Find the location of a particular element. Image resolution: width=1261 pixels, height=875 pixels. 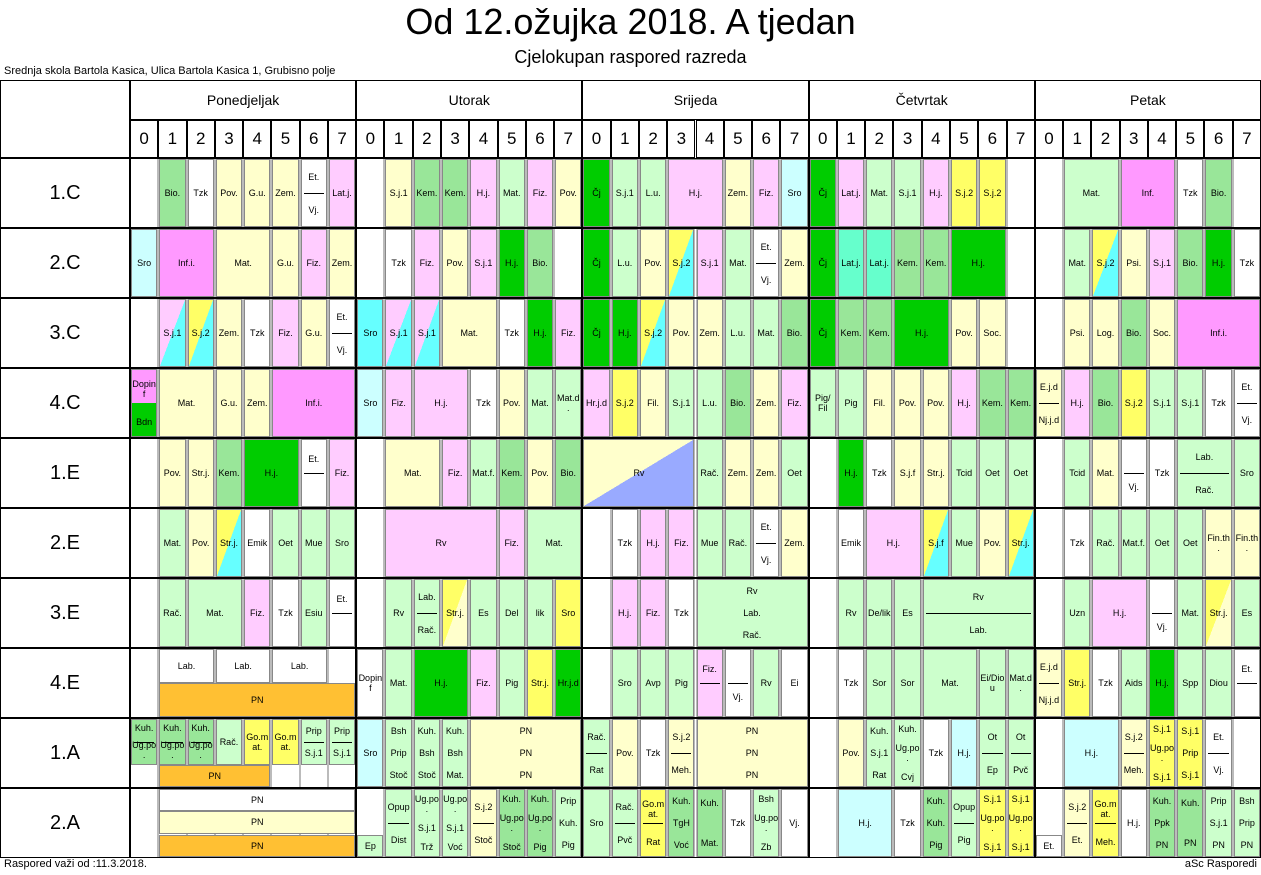

lesson-cell: Go.m at. is located at coordinates (285, 742).